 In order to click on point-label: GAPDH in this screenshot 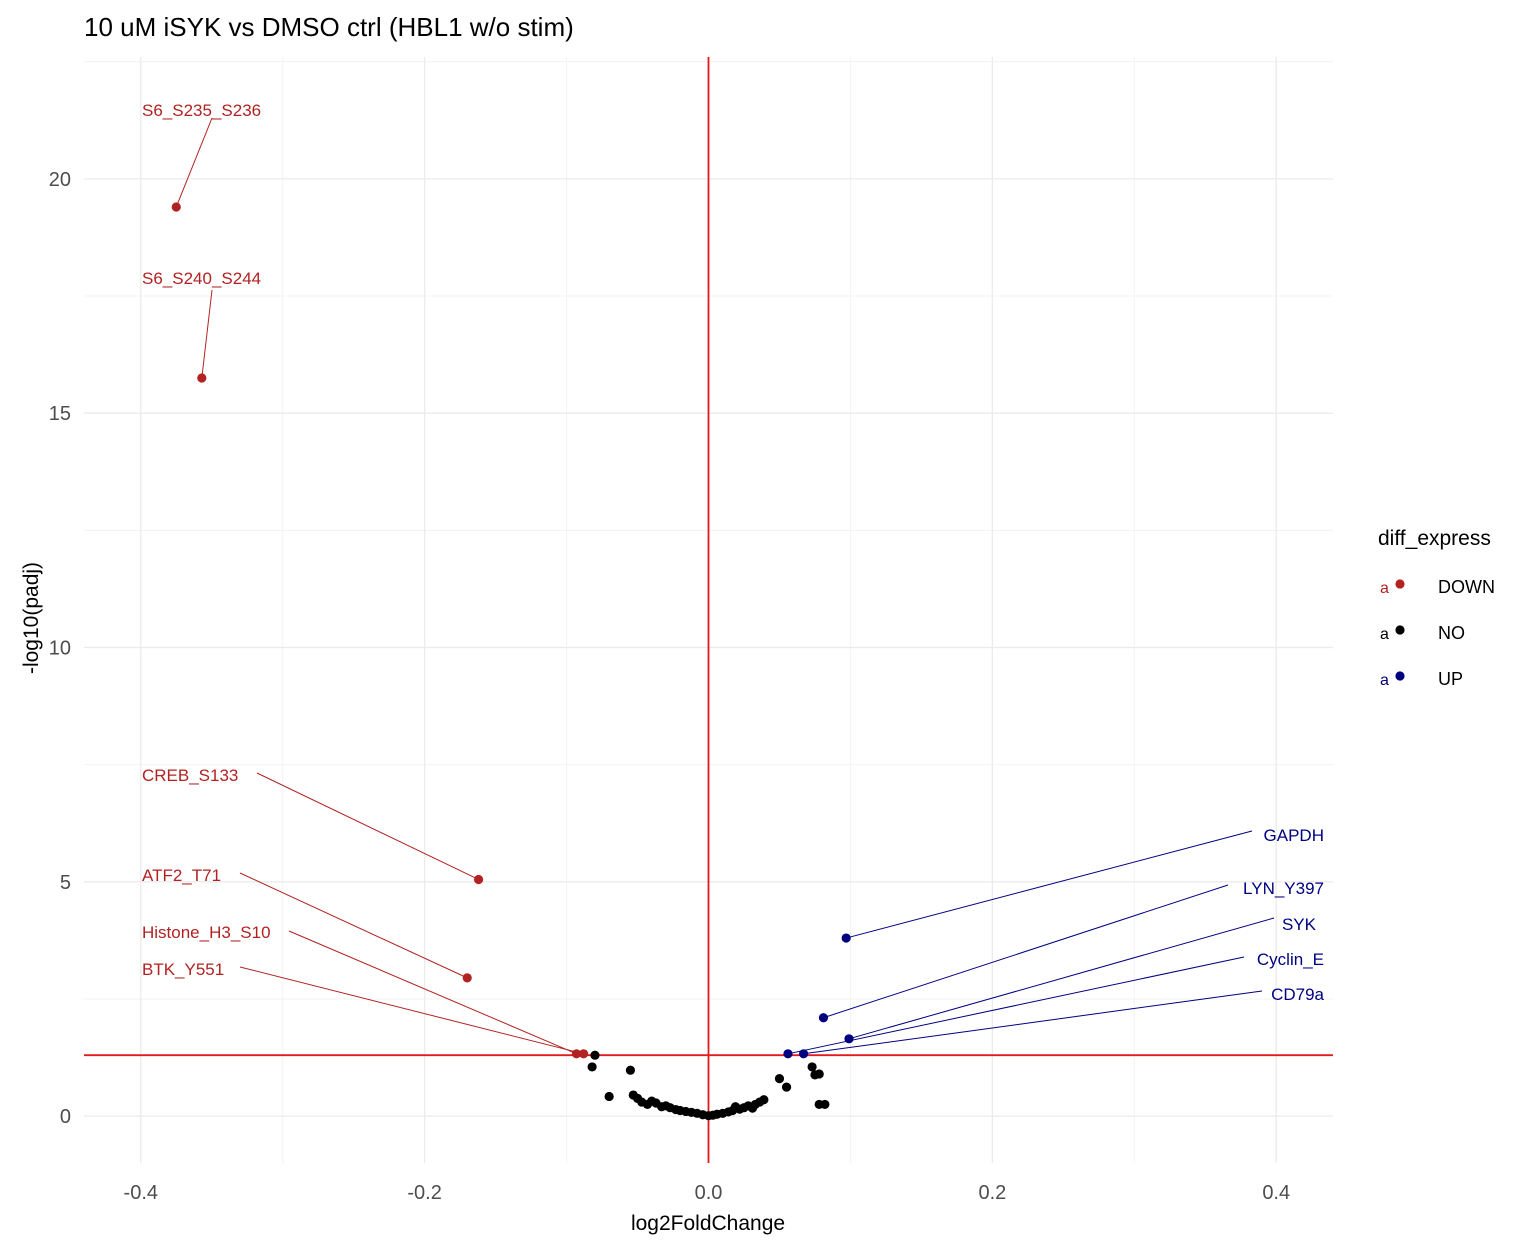, I will do `click(1294, 835)`.